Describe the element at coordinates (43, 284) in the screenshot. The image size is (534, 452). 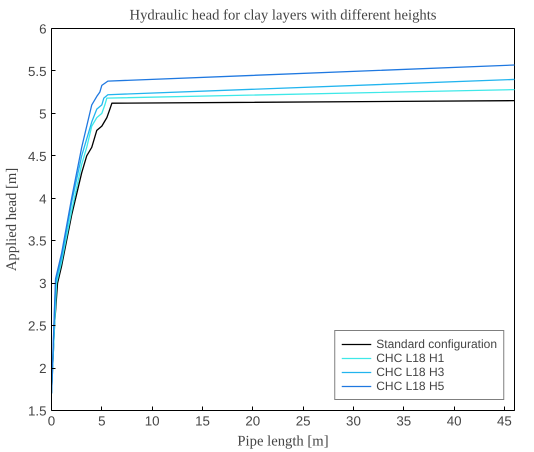
I see `y-tick-label: 3` at that location.